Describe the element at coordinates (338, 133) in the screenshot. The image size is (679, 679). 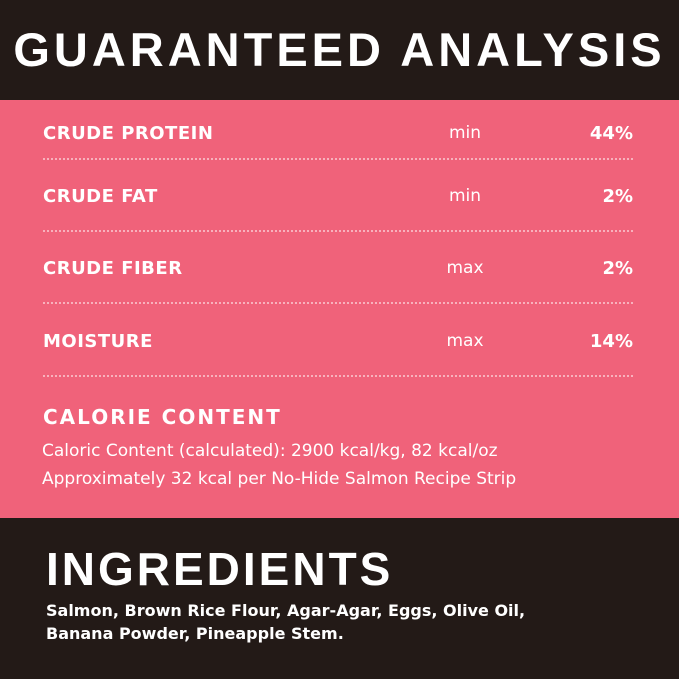
I see `analysis-row-protein: CRUDE PROTEIN min 44%` at that location.